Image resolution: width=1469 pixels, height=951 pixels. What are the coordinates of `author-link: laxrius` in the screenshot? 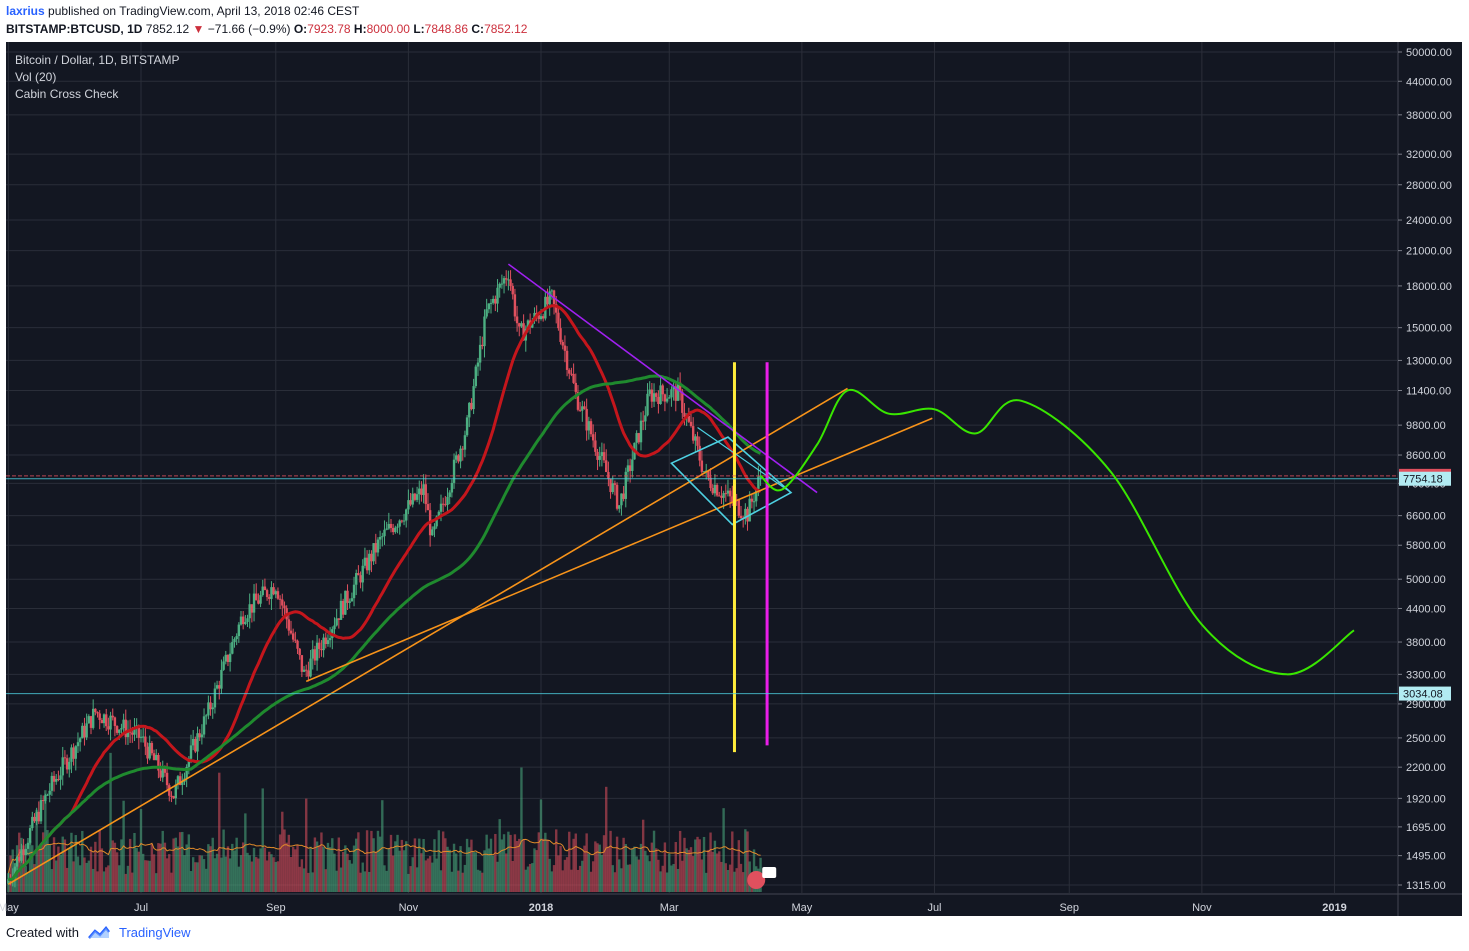 It's located at (25, 11).